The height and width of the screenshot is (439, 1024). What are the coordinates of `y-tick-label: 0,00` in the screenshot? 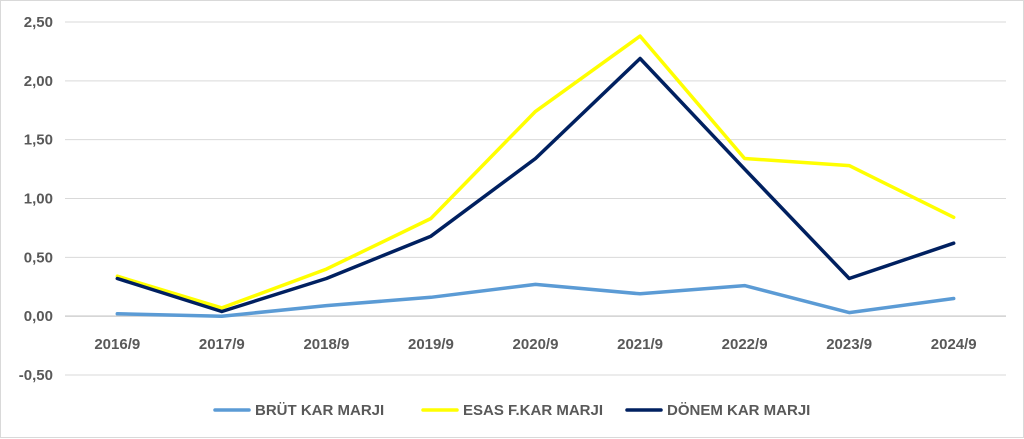 It's located at (38, 316).